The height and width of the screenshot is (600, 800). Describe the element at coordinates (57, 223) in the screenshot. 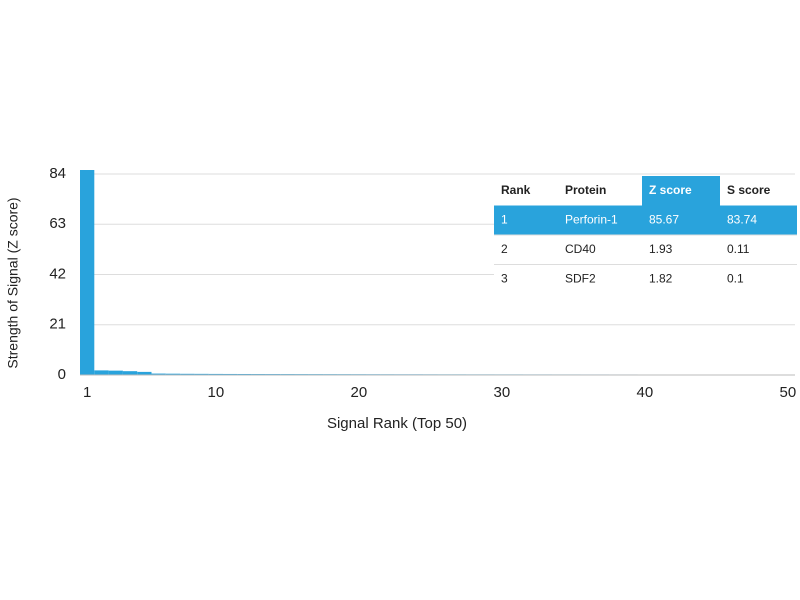

I see `y-tick-label: 63` at that location.